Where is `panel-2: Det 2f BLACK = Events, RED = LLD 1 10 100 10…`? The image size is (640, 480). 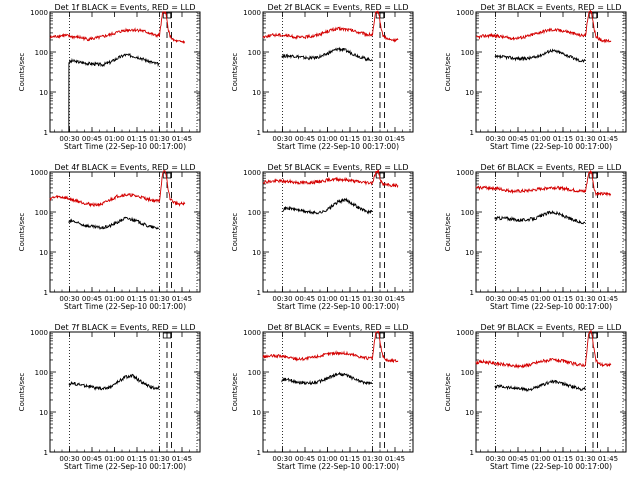
panel-2: Det 2f BLACK = Events, RED = LLD 1 10 100 10… is located at coordinates (322, 77).